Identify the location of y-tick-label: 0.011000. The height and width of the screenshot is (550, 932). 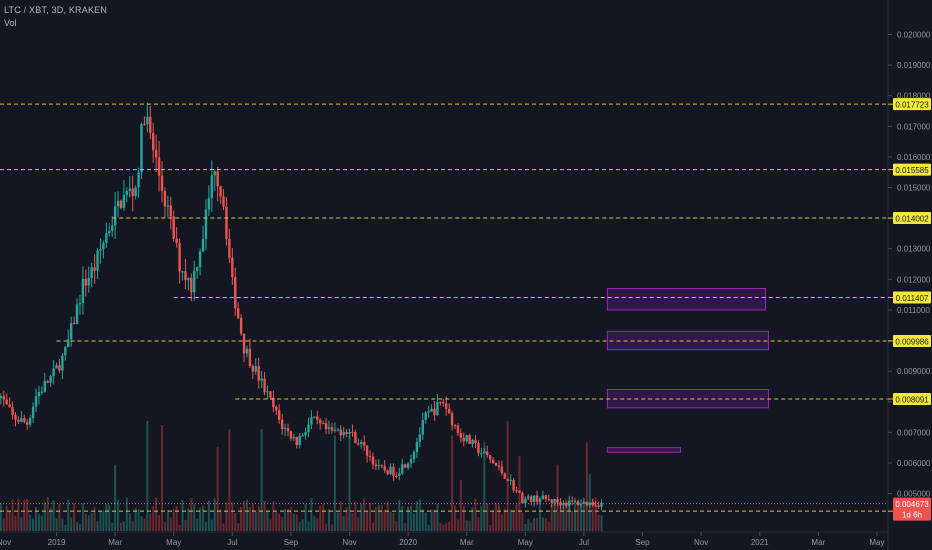
(913, 310).